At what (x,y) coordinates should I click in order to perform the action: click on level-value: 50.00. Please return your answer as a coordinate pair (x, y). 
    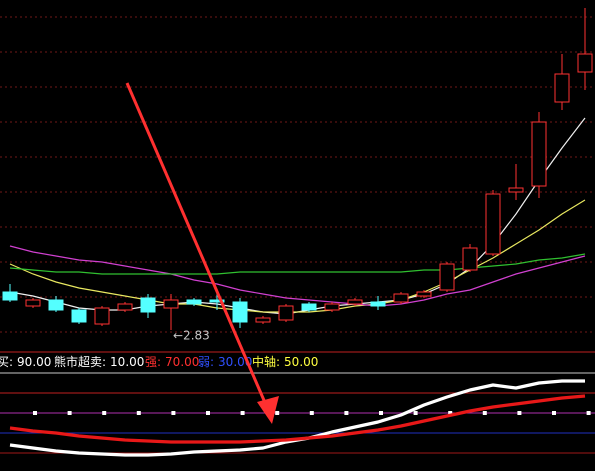
    Looking at the image, I should click on (301, 362).